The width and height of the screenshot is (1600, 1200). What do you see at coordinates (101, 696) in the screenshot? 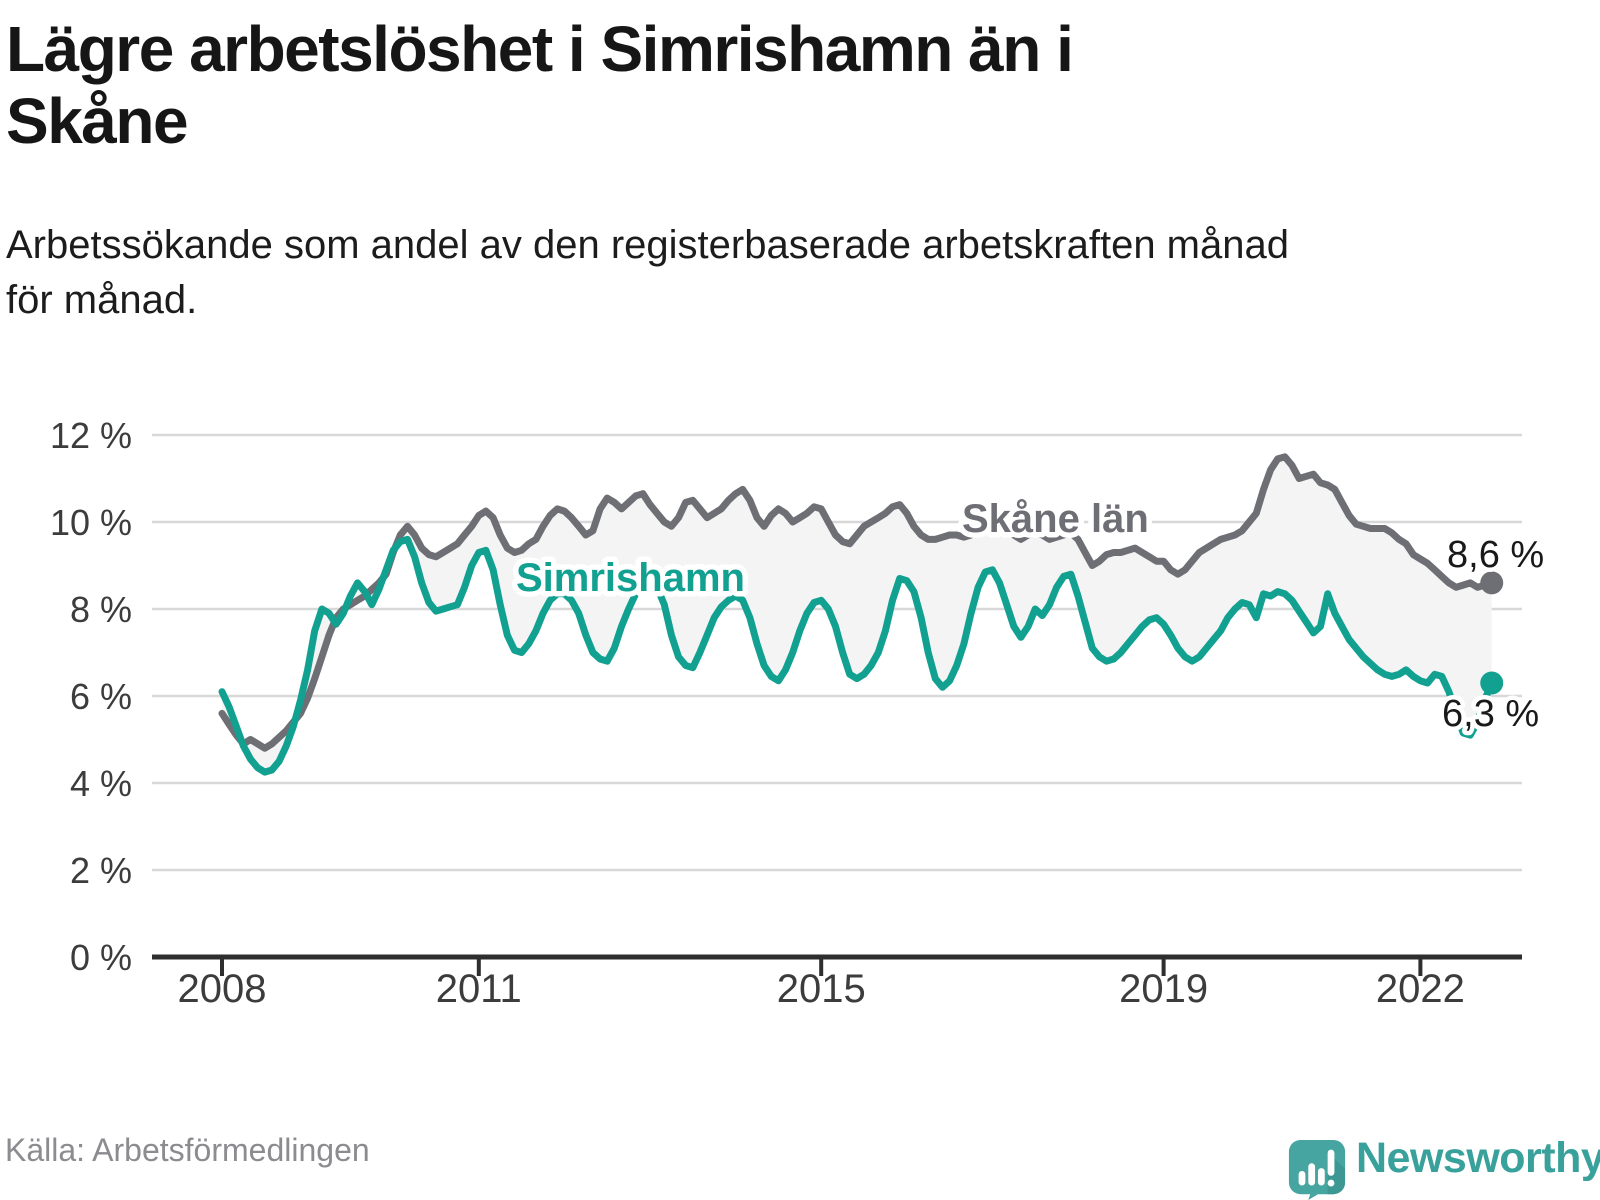
I see `y-tick-label-6: 6 %` at bounding box center [101, 696].